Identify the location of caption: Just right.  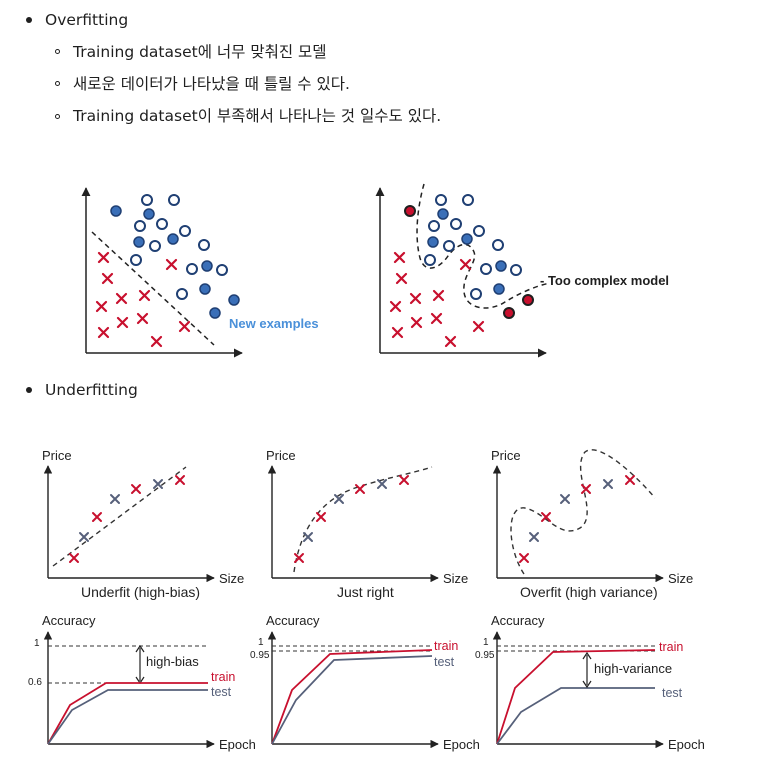
(365, 592).